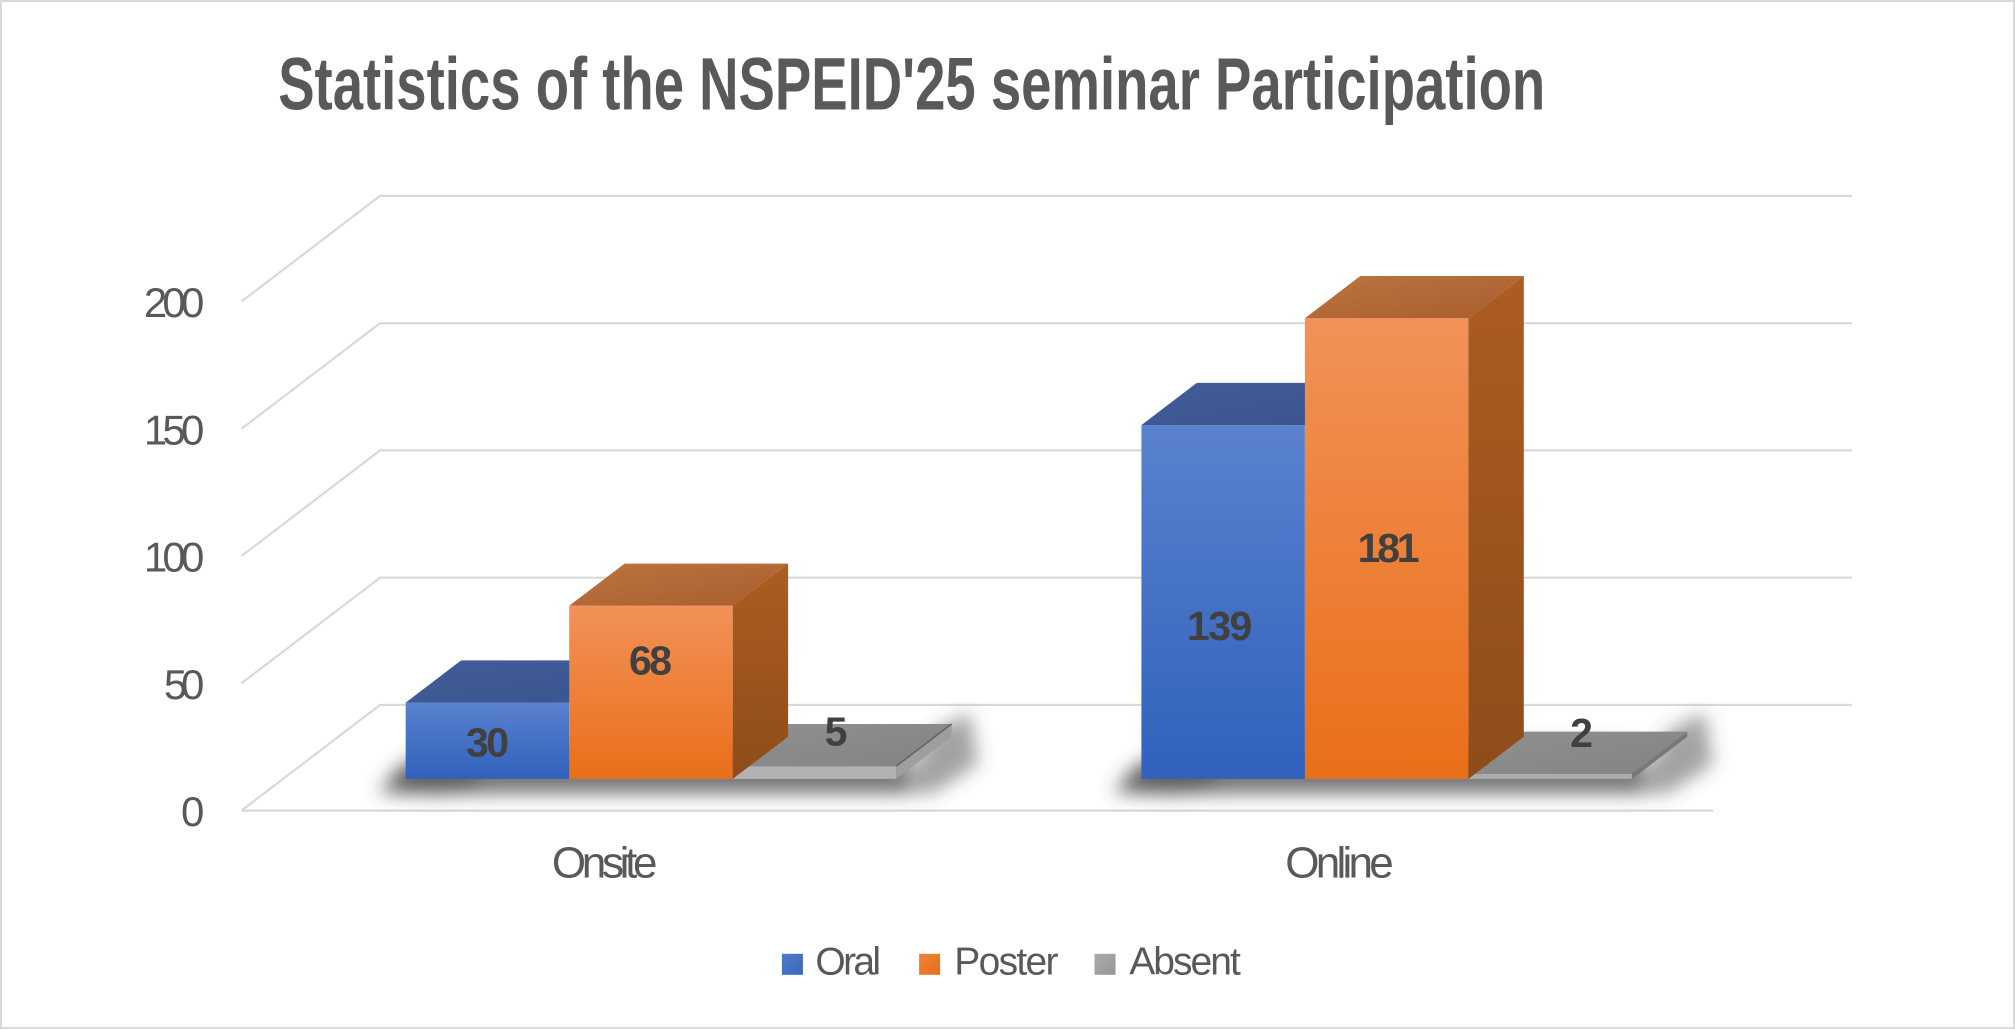  What do you see at coordinates (174, 302) in the screenshot?
I see `svg-text: 200` at bounding box center [174, 302].